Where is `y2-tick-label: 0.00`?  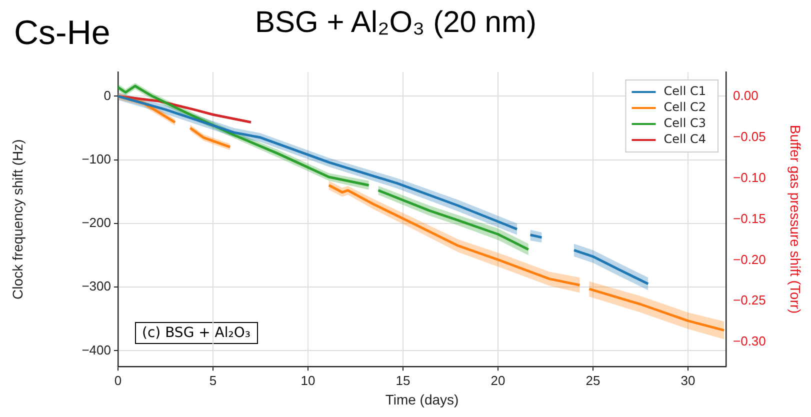 y2-tick-label: 0.00 is located at coordinates (745, 96).